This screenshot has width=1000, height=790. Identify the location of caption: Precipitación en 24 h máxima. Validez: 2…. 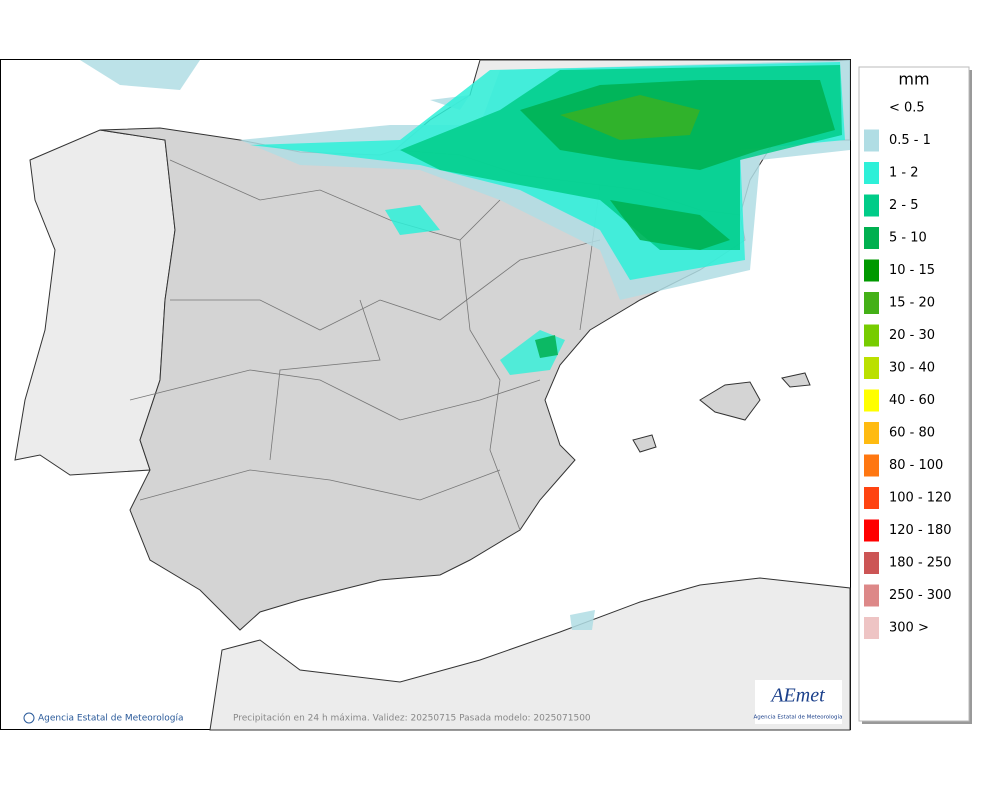
(412, 718).